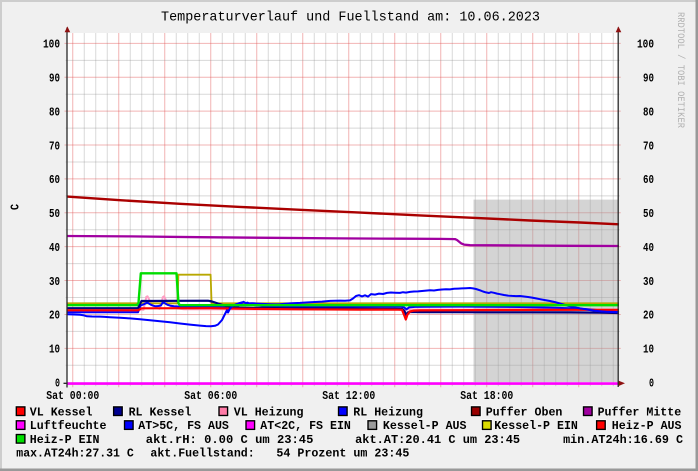 The image size is (698, 471). What do you see at coordinates (486, 396) in the screenshot?
I see `svg-text: Sat 18:00` at bounding box center [486, 396].